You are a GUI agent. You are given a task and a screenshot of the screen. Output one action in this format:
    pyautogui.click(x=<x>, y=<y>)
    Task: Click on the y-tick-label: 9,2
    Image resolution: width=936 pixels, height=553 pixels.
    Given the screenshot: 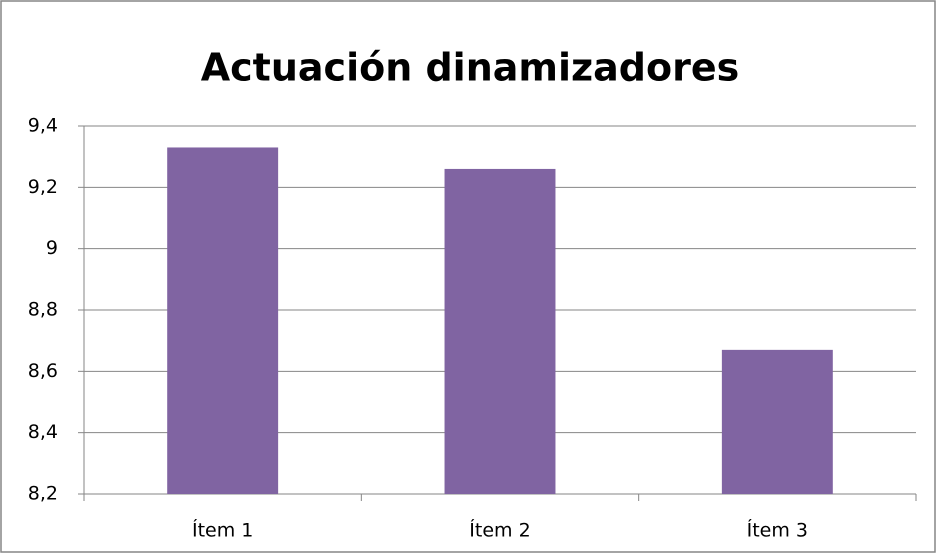 What is the action you would take?
    pyautogui.click(x=43, y=187)
    